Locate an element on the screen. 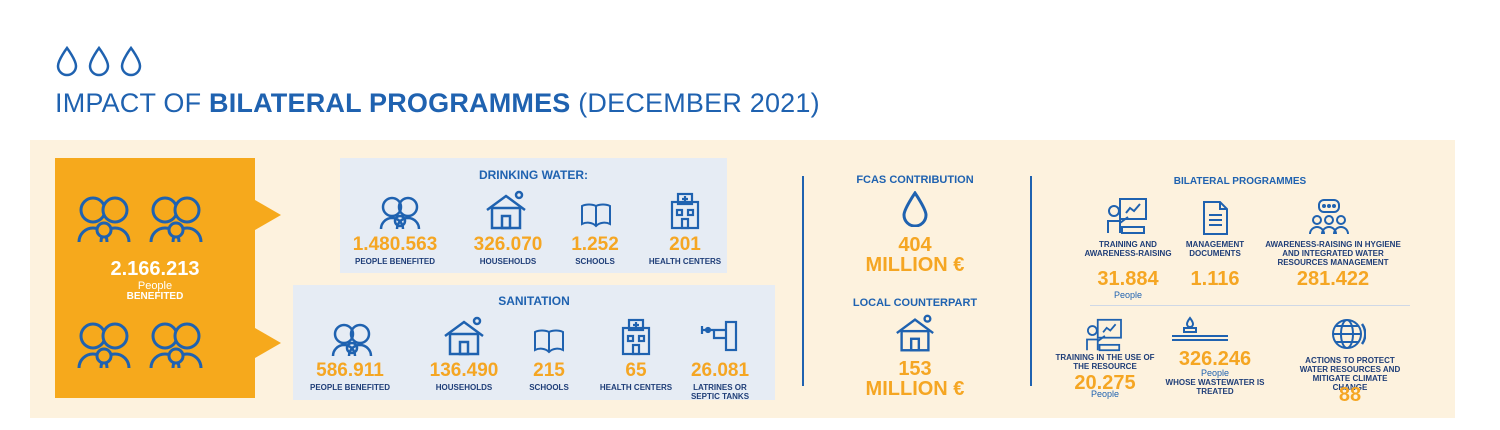 The width and height of the screenshot is (1500, 430). training-resource-sub: People is located at coordinates (1105, 394).